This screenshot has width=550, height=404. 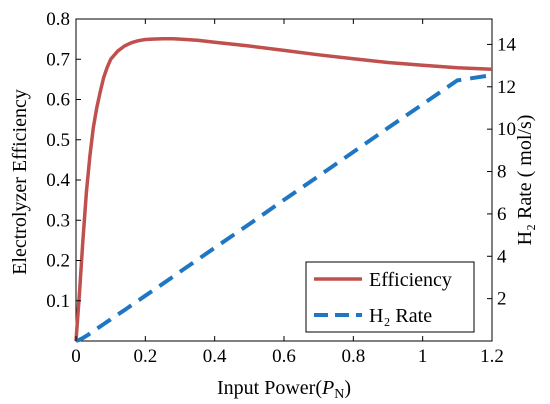 I want to click on y2-tick-label: 2, so click(x=502, y=299).